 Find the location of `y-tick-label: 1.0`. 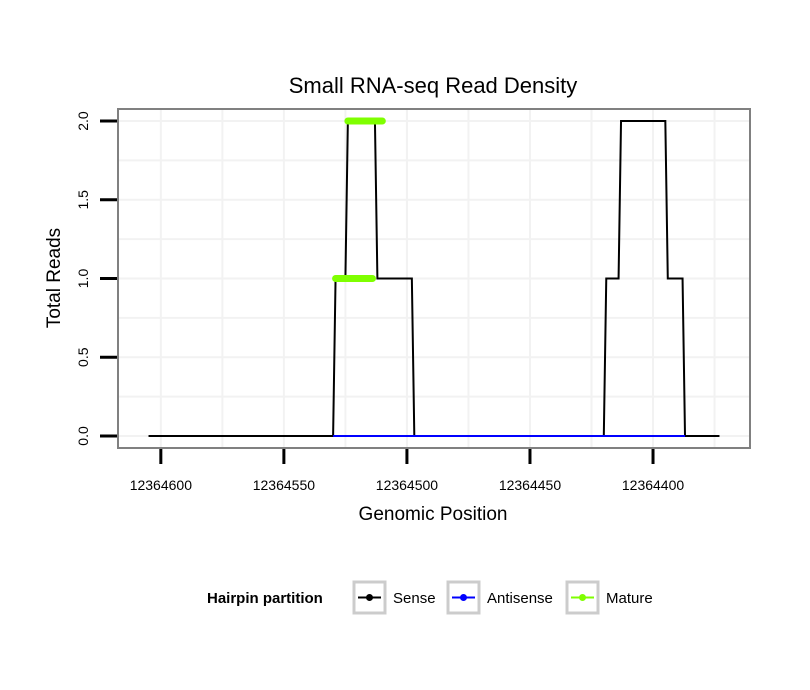

y-tick-label: 1.0 is located at coordinates (83, 279).